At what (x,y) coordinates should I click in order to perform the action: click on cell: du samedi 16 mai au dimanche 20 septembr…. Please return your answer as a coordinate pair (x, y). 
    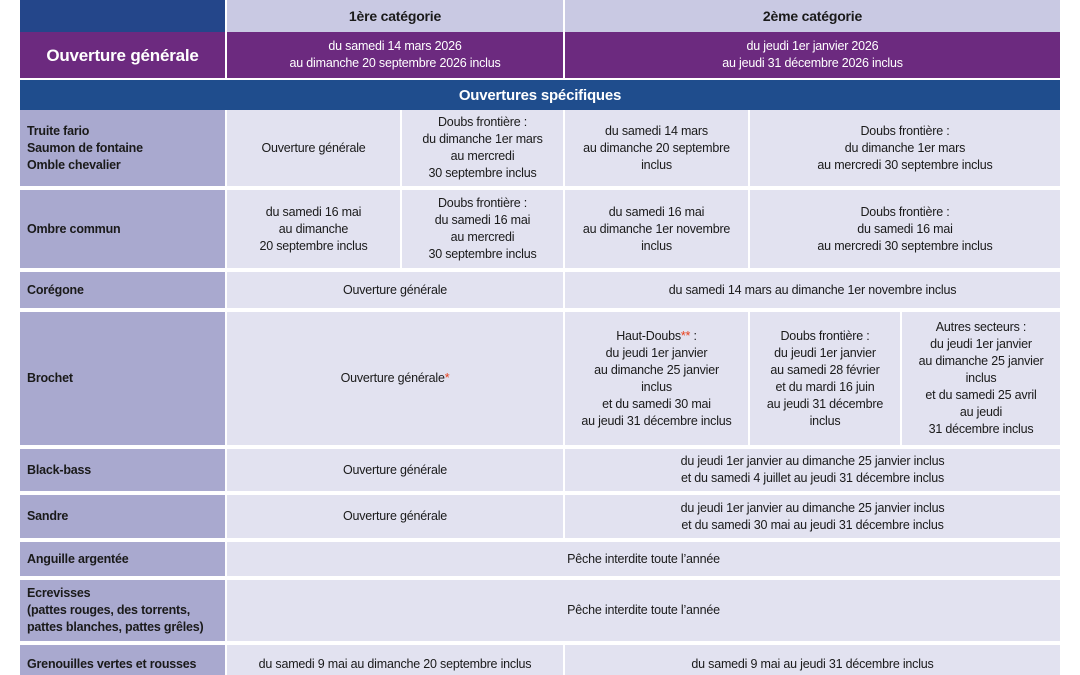
    Looking at the image, I should click on (313, 229).